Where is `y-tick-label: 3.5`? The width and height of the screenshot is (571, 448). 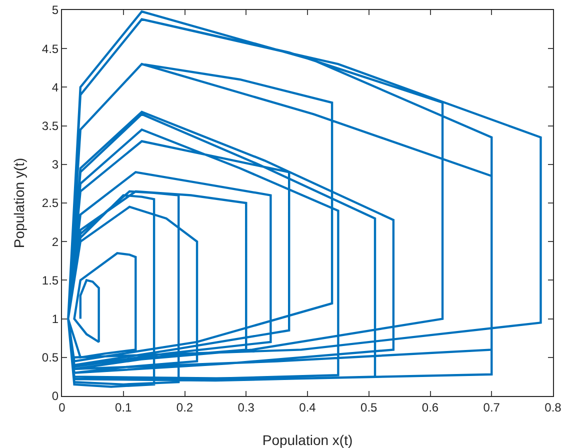
y-tick-label: 3.5 is located at coordinates (50, 126).